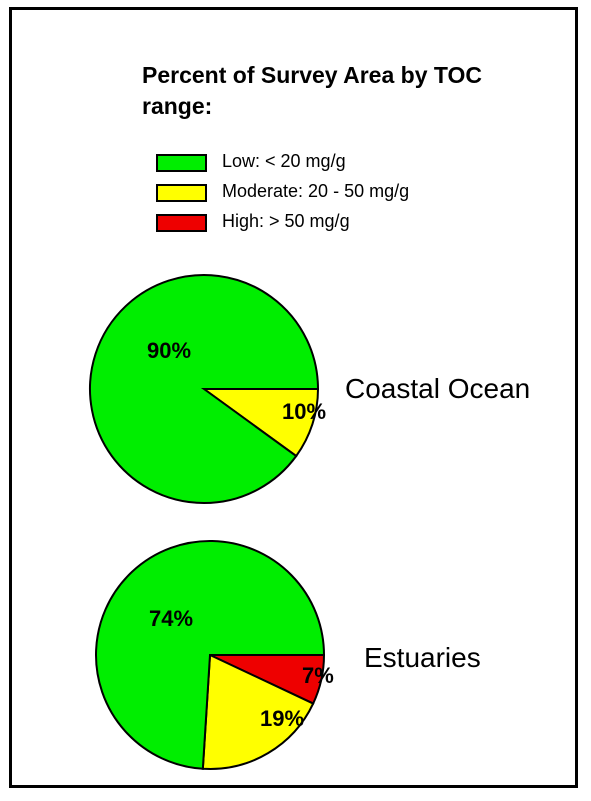 This screenshot has width=591, height=801. I want to click on legend-swatch-moderate, so click(181, 193).